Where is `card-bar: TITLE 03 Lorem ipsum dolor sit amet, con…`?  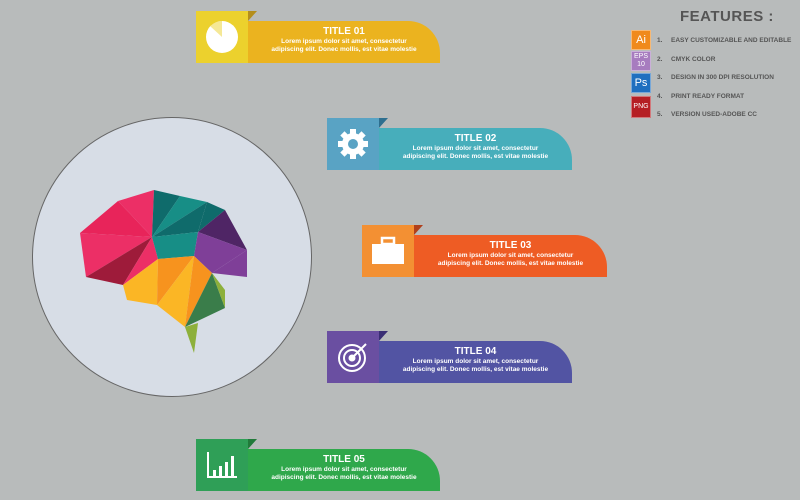
card-bar: TITLE 03 Lorem ipsum dolor sit amet, con… is located at coordinates (510, 256).